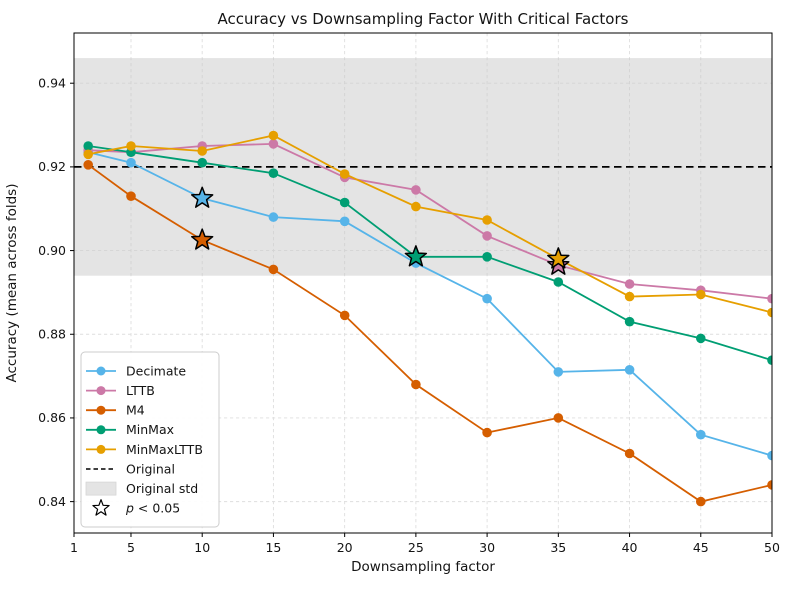 The width and height of the screenshot is (789, 595). I want to click on legend-label: MinMax, so click(150, 429).